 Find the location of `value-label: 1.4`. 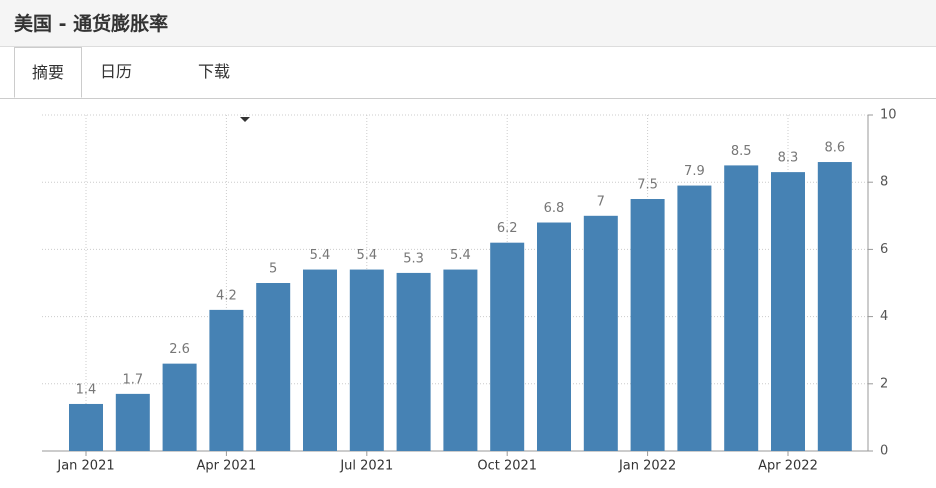

value-label: 1.4 is located at coordinates (86, 389).